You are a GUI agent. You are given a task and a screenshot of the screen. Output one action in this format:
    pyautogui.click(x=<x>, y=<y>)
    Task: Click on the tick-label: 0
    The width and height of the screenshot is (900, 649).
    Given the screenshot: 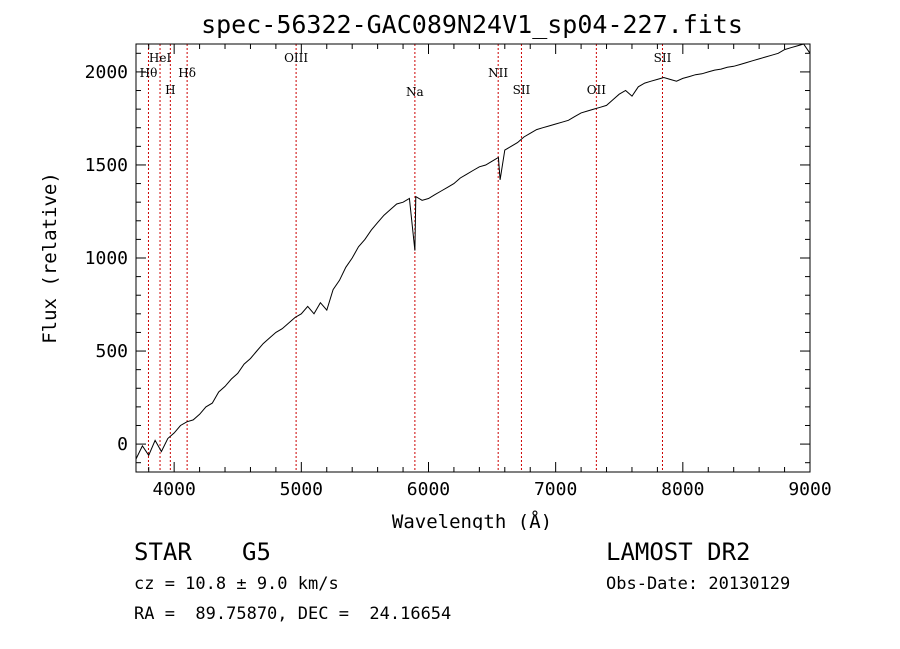 What is the action you would take?
    pyautogui.click(x=122, y=444)
    